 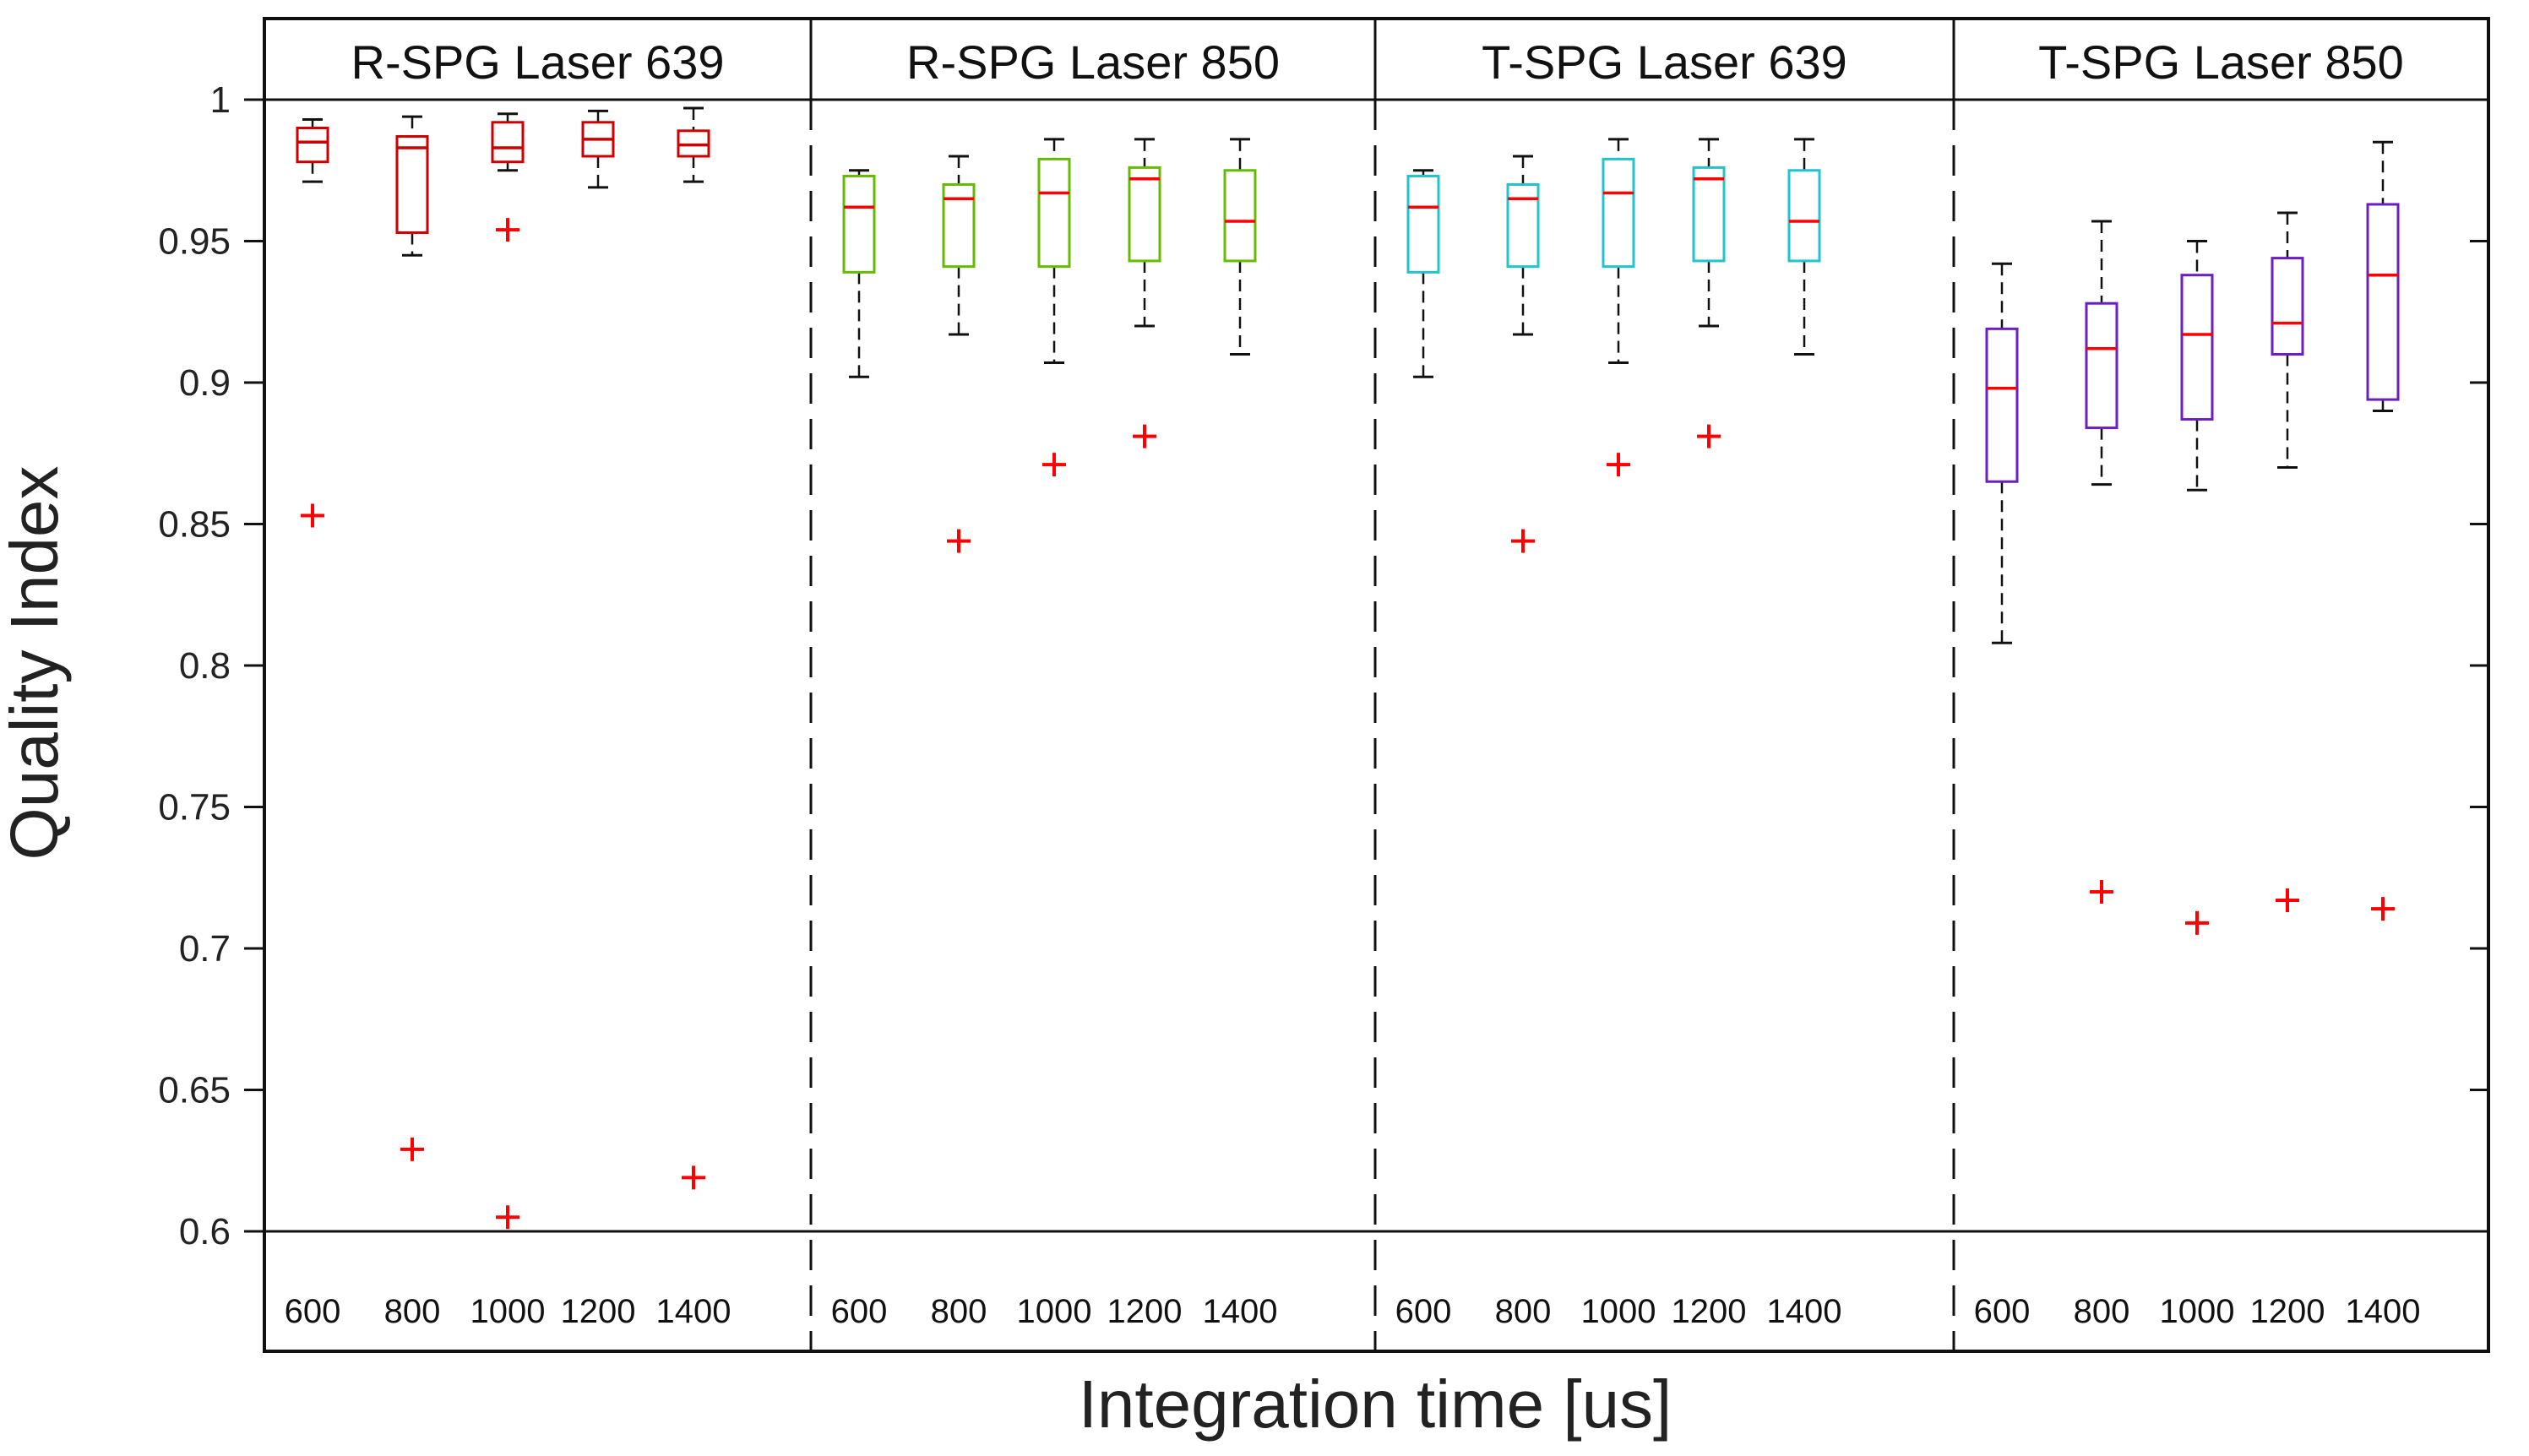 I want to click on panel-title: T-SPG Laser 639, so click(x=1664, y=62).